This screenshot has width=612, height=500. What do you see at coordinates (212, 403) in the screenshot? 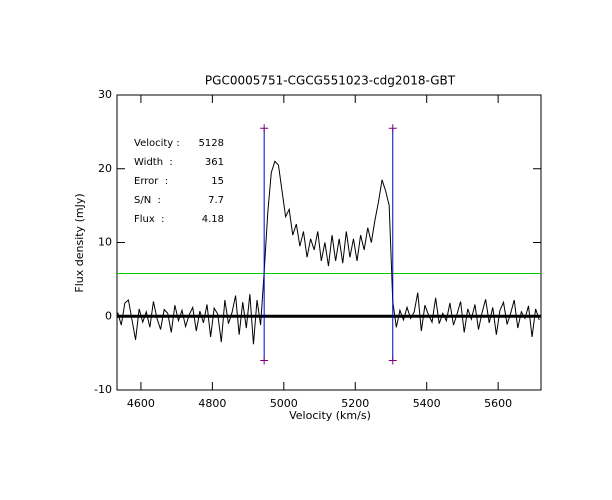
I see `x-tick-label: 4800` at bounding box center [212, 403].